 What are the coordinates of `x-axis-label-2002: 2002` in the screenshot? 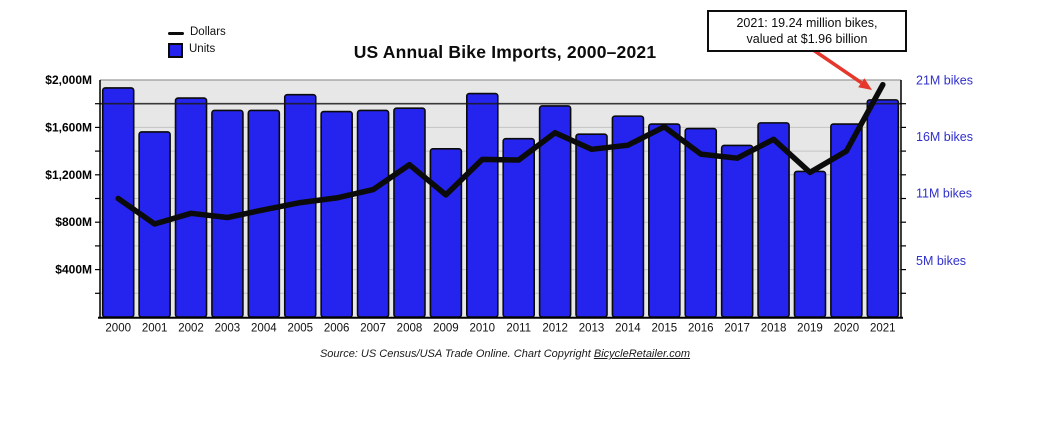 It's located at (191, 329).